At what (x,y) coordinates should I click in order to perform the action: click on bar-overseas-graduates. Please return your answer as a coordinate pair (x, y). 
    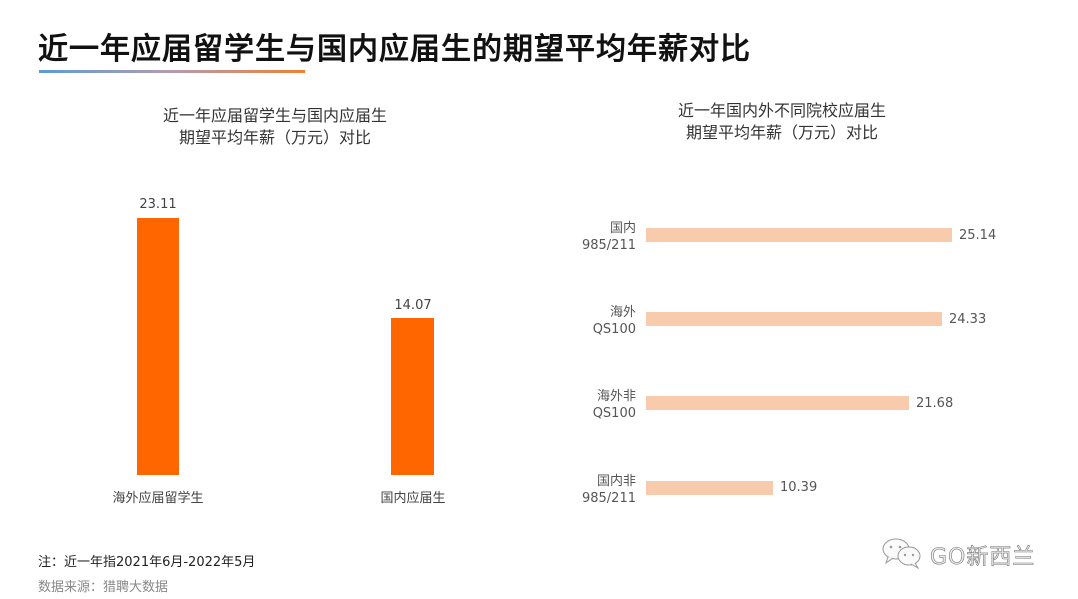
    Looking at the image, I should click on (158, 346).